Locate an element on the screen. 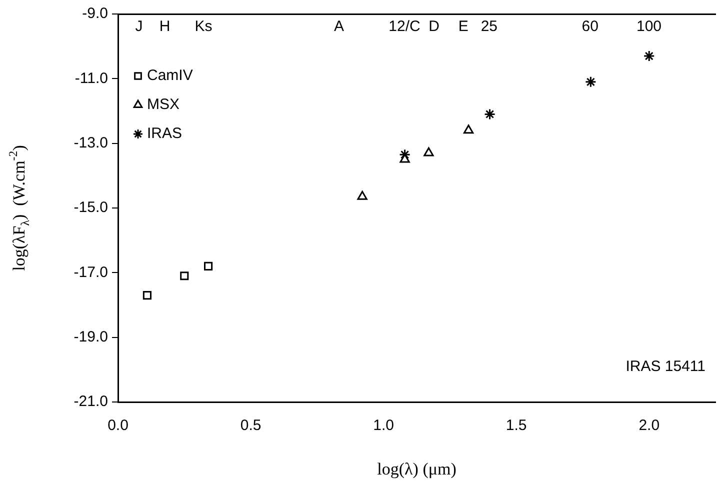 The height and width of the screenshot is (491, 722). annotation: IRAS 15411 is located at coordinates (666, 367).